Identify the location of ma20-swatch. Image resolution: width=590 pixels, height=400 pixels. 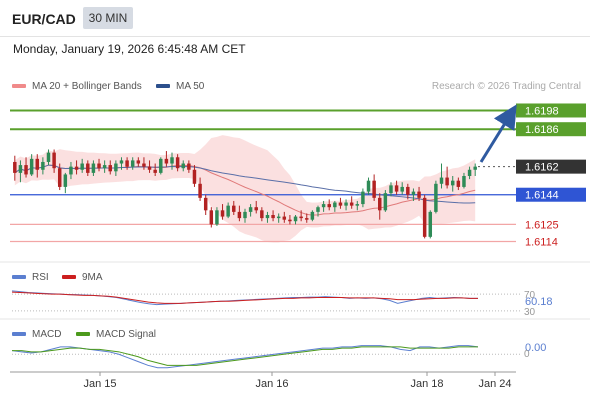
(19, 86).